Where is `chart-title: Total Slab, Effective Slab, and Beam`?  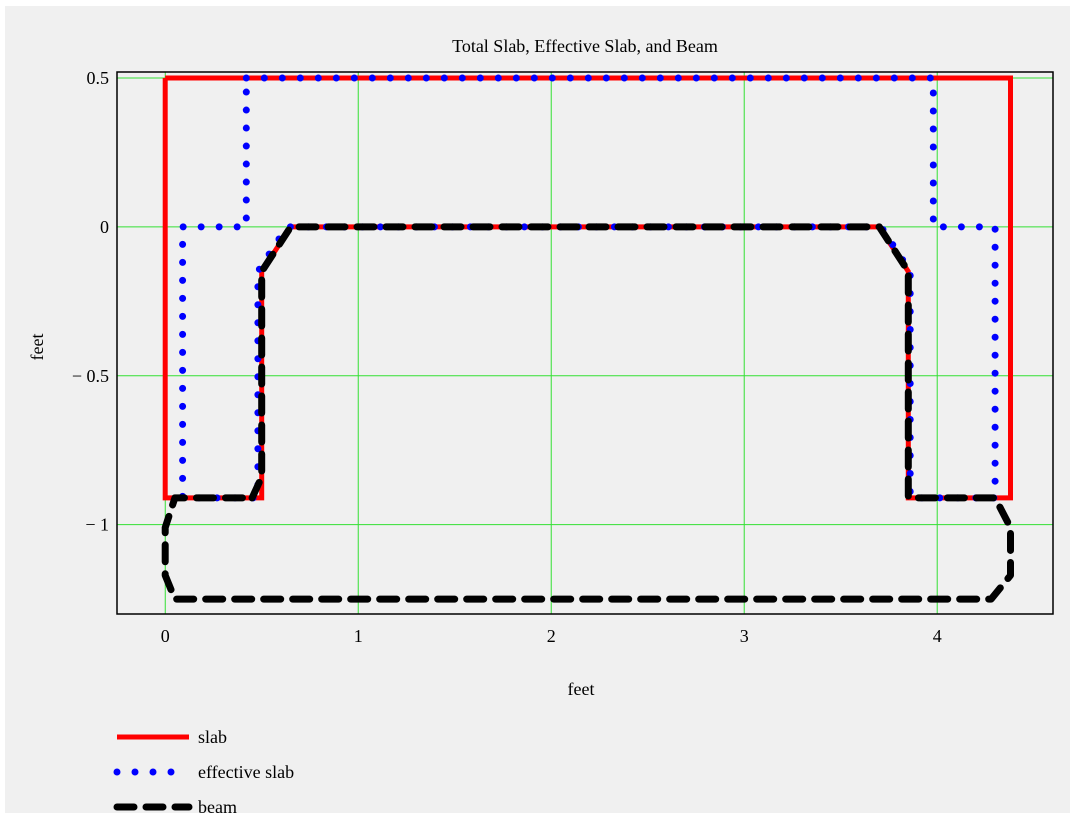 chart-title: Total Slab, Effective Slab, and Beam is located at coordinates (585, 46).